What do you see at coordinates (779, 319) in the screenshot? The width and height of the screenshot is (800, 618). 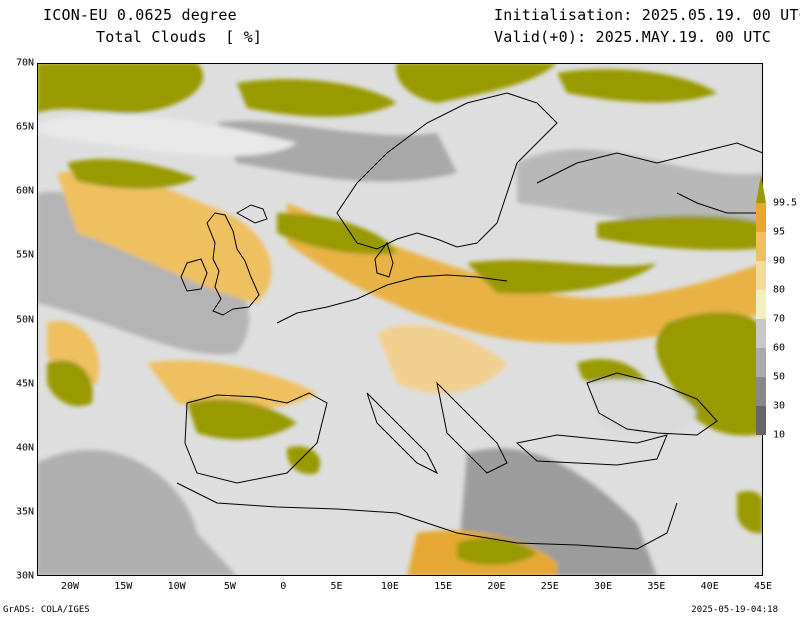 I see `colorbar-label: 70` at bounding box center [779, 319].